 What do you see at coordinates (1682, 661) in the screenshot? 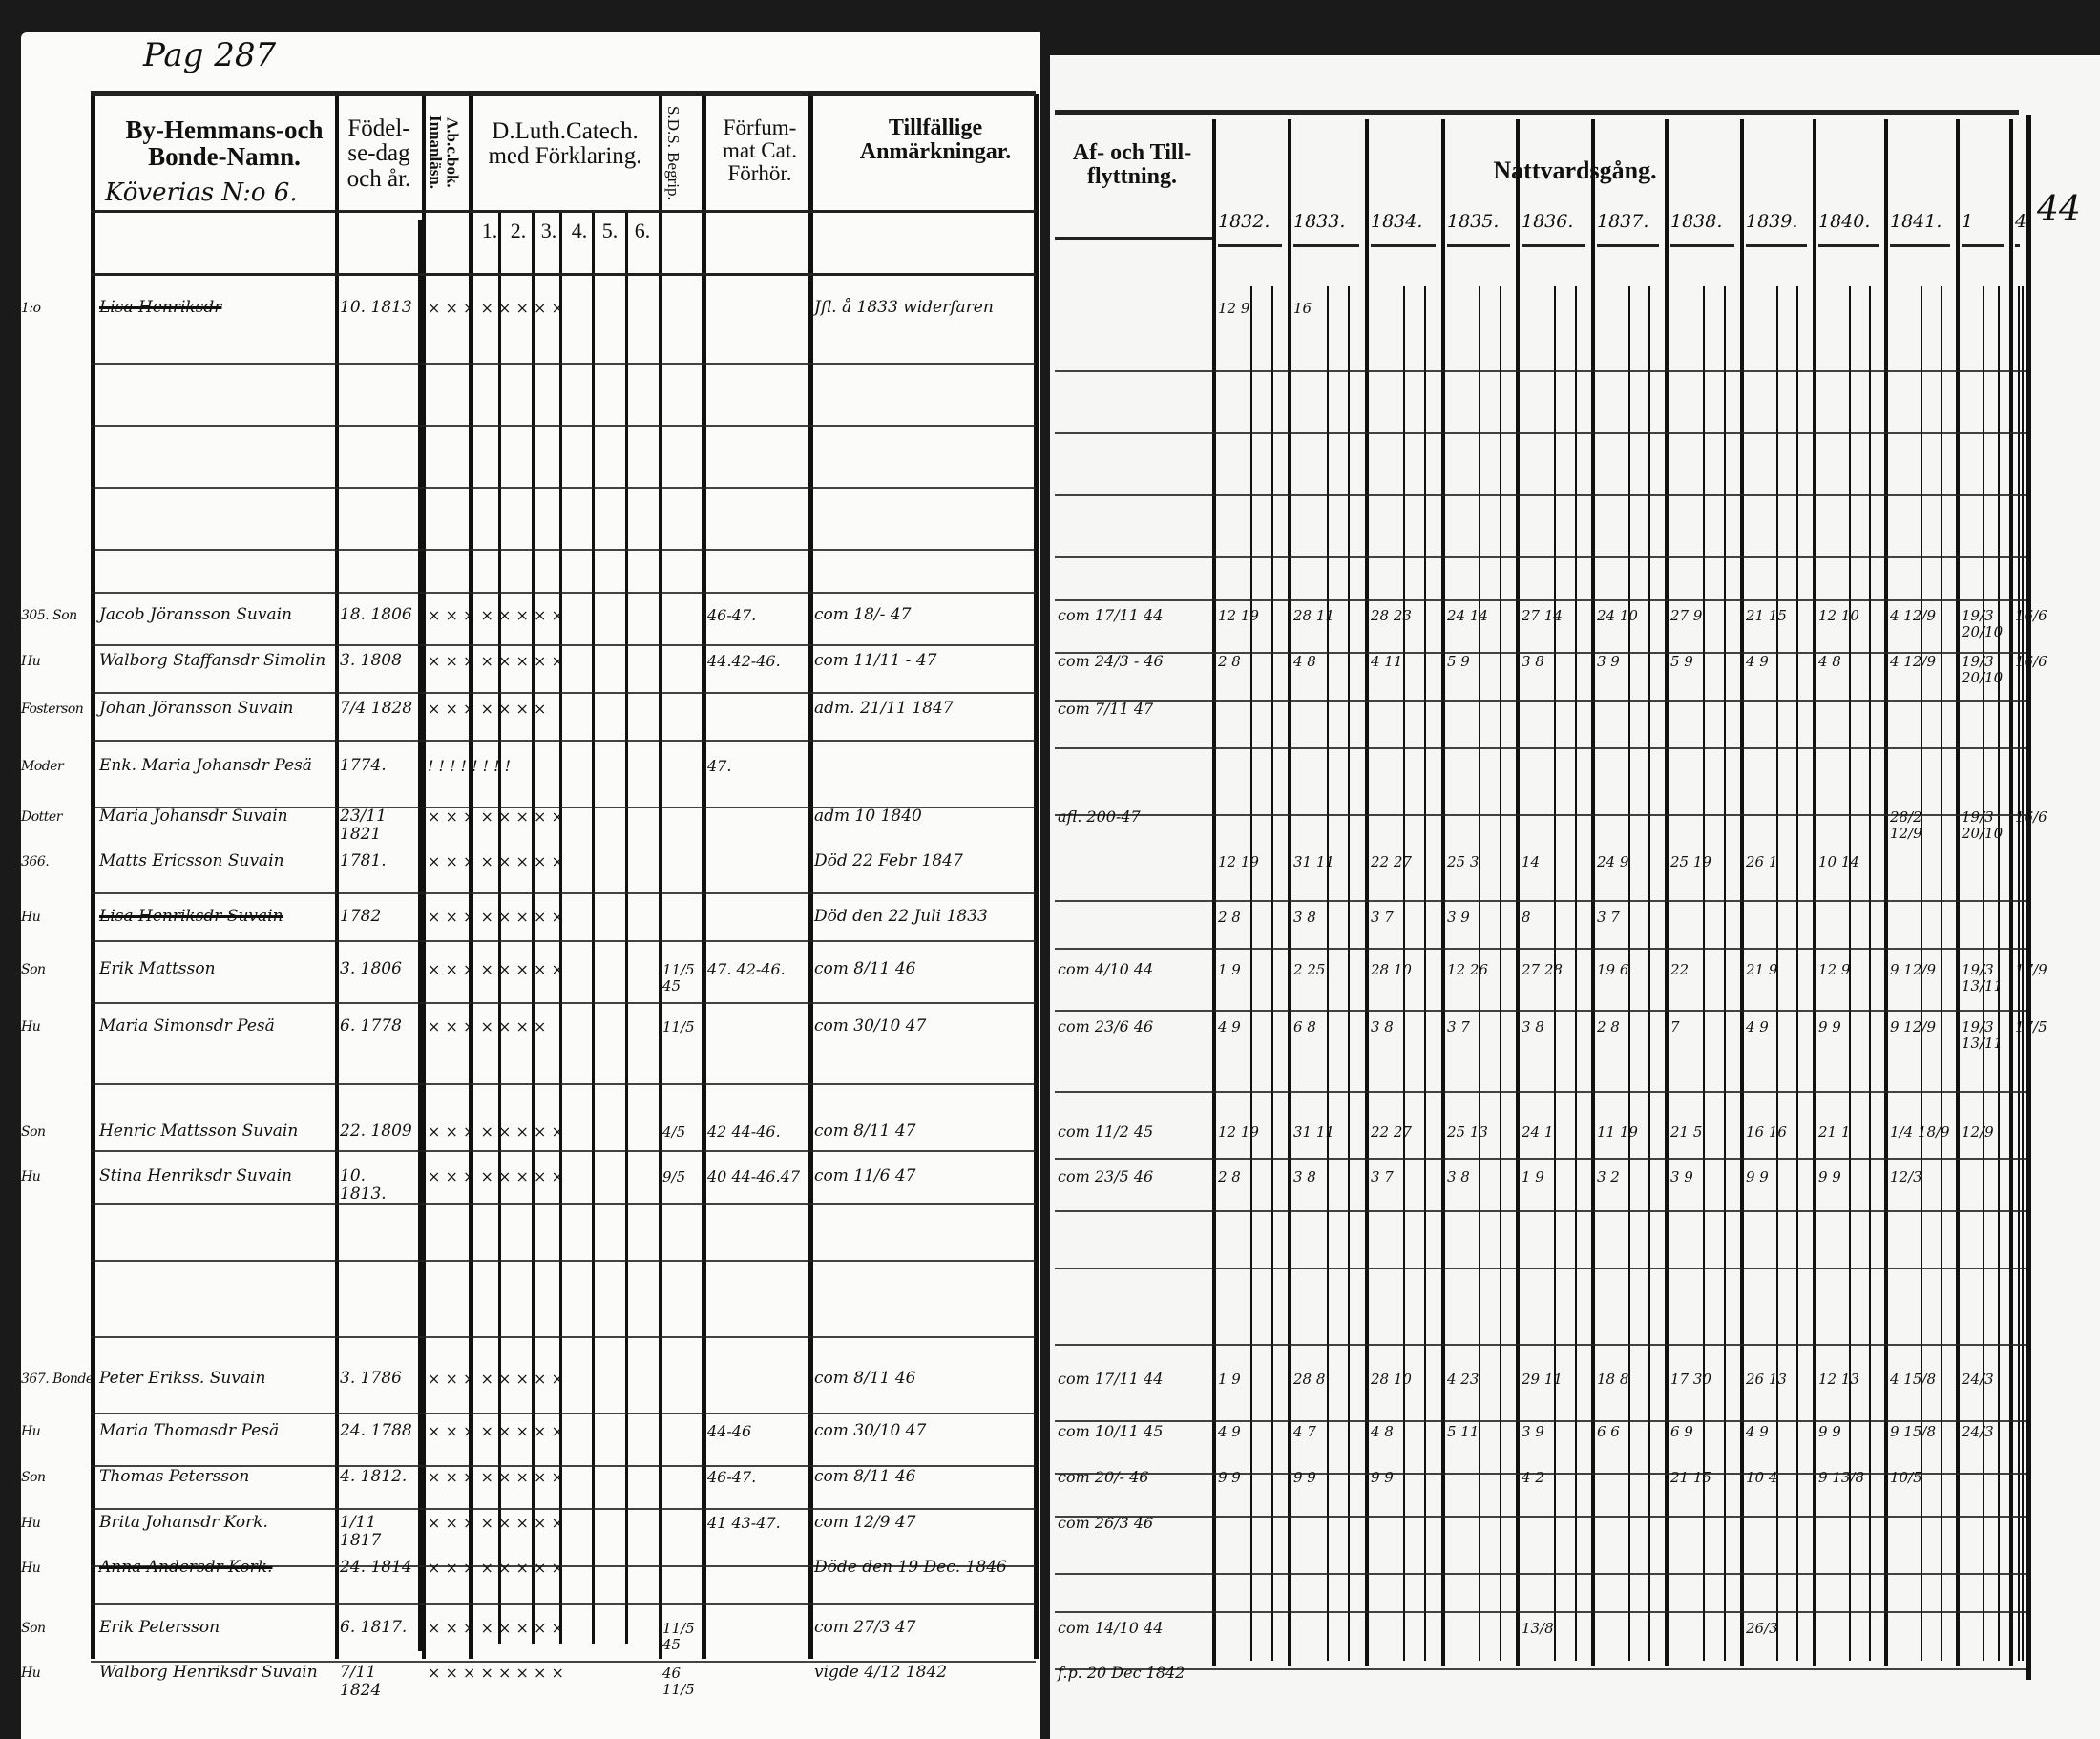
I see `communion-date: 5 9` at bounding box center [1682, 661].